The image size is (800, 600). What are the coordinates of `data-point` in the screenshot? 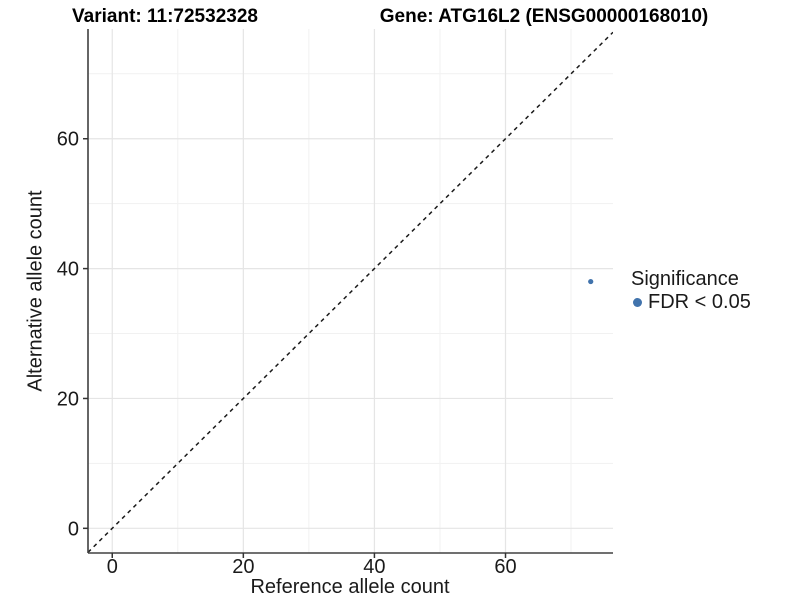 It's located at (591, 281).